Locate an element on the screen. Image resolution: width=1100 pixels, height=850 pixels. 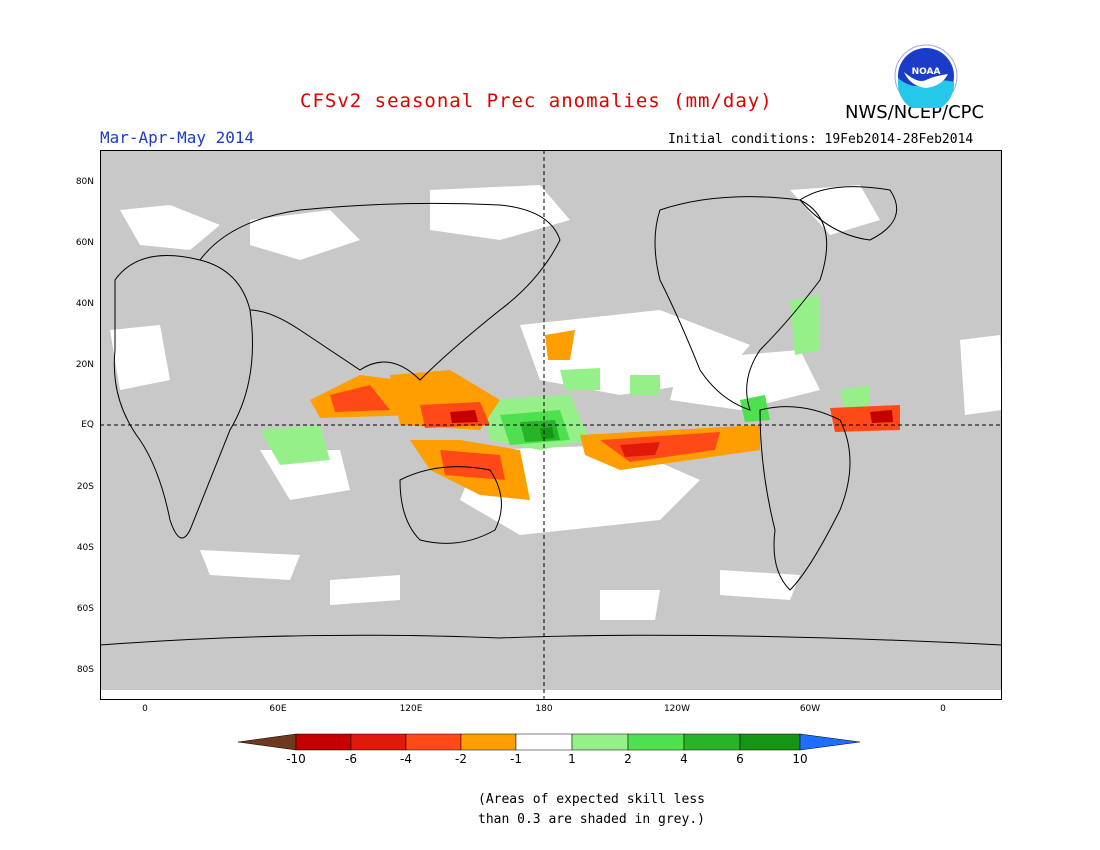
lat-tick-40n: 40N is located at coordinates (84, 304).